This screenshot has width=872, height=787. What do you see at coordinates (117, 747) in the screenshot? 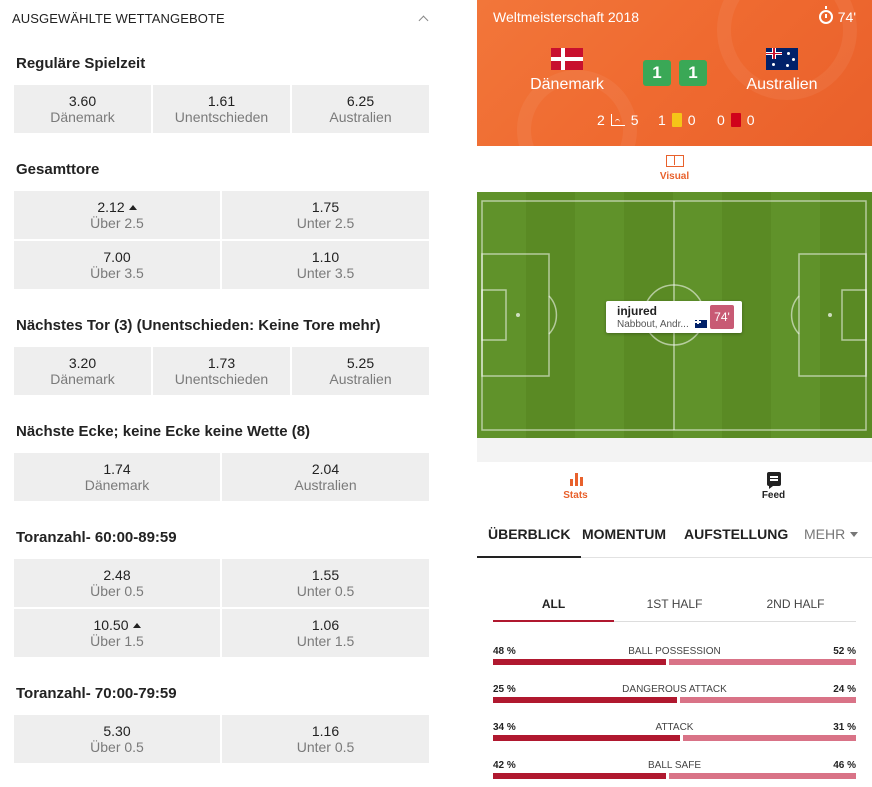
I see `odds-label: Über 0.5` at bounding box center [117, 747].